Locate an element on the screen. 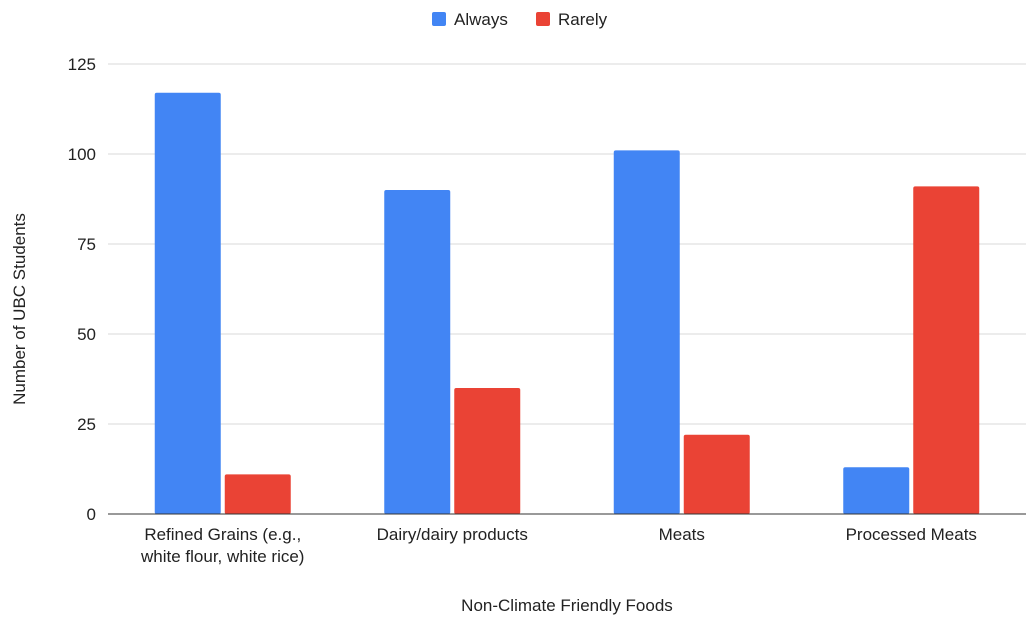 The height and width of the screenshot is (618, 1026). y-tick-label: 25 is located at coordinates (86, 424).